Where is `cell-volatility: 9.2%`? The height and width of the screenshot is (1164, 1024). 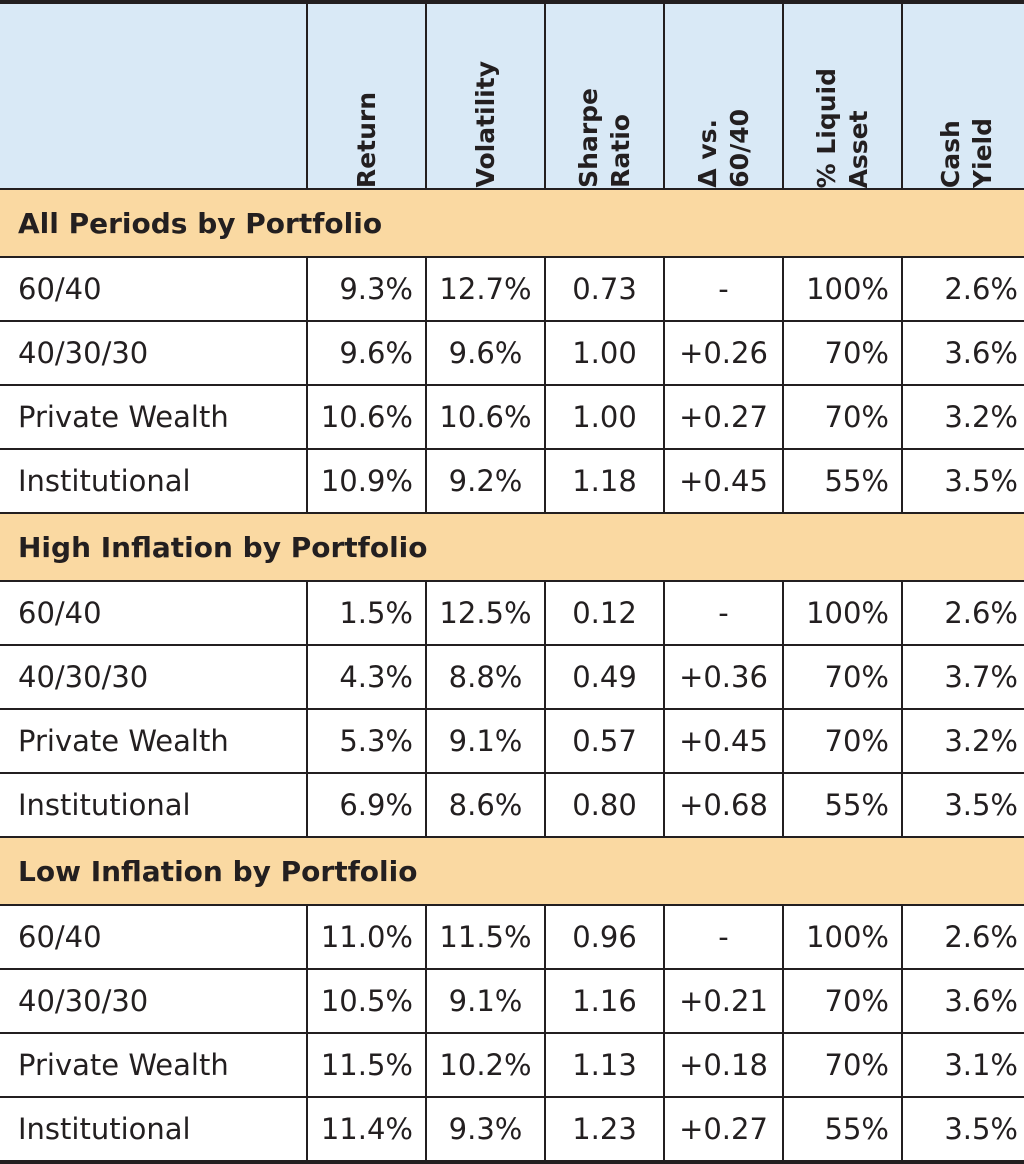 cell-volatility: 9.2% is located at coordinates (485, 481).